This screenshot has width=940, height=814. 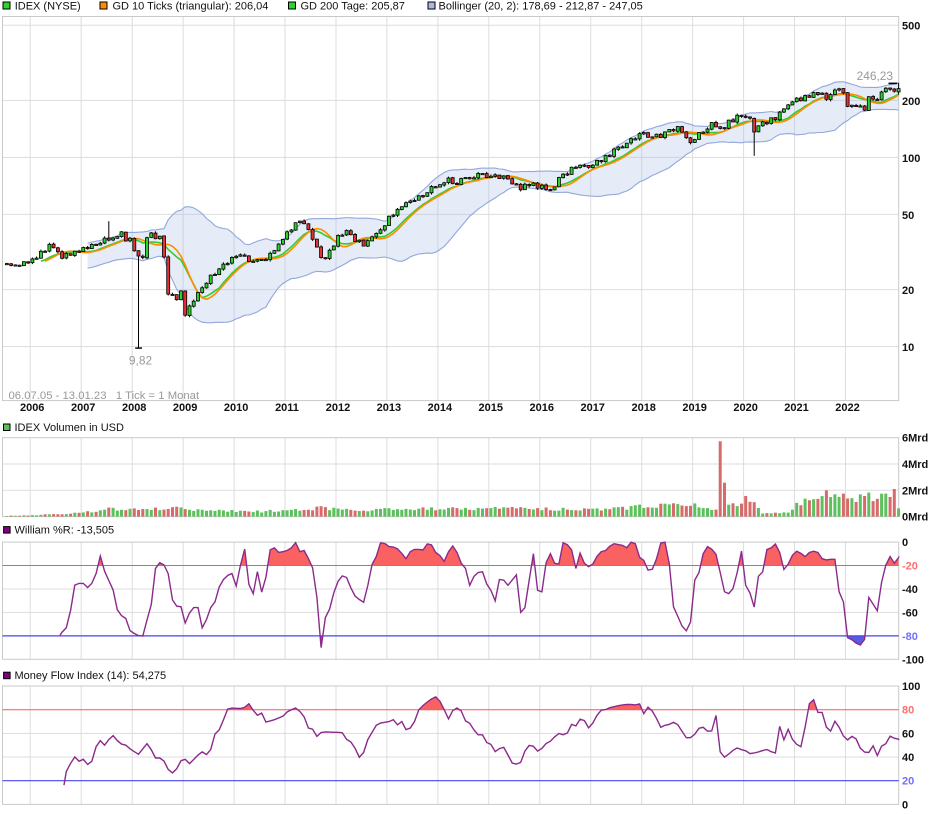 What do you see at coordinates (910, 637) in the screenshot?
I see `svg-text: -80` at bounding box center [910, 637].